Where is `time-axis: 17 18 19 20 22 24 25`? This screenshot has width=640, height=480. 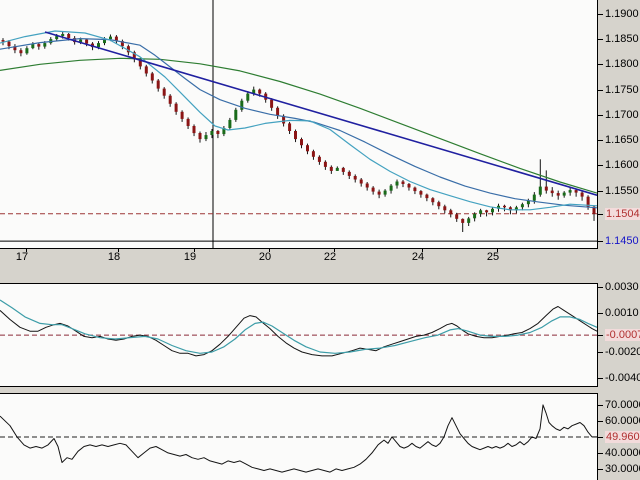
time-axis: 17 18 19 20 22 24 25 is located at coordinates (299, 256).